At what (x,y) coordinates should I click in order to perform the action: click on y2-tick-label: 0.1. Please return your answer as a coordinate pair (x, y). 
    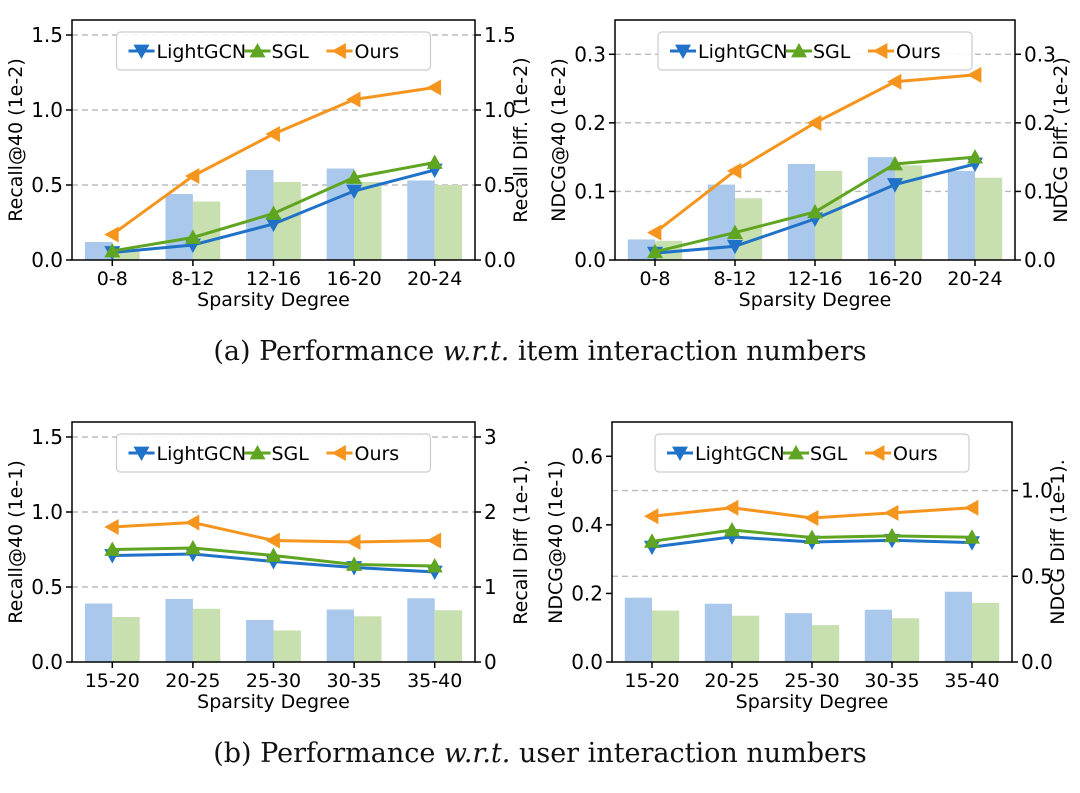
    Looking at the image, I should click on (1040, 191).